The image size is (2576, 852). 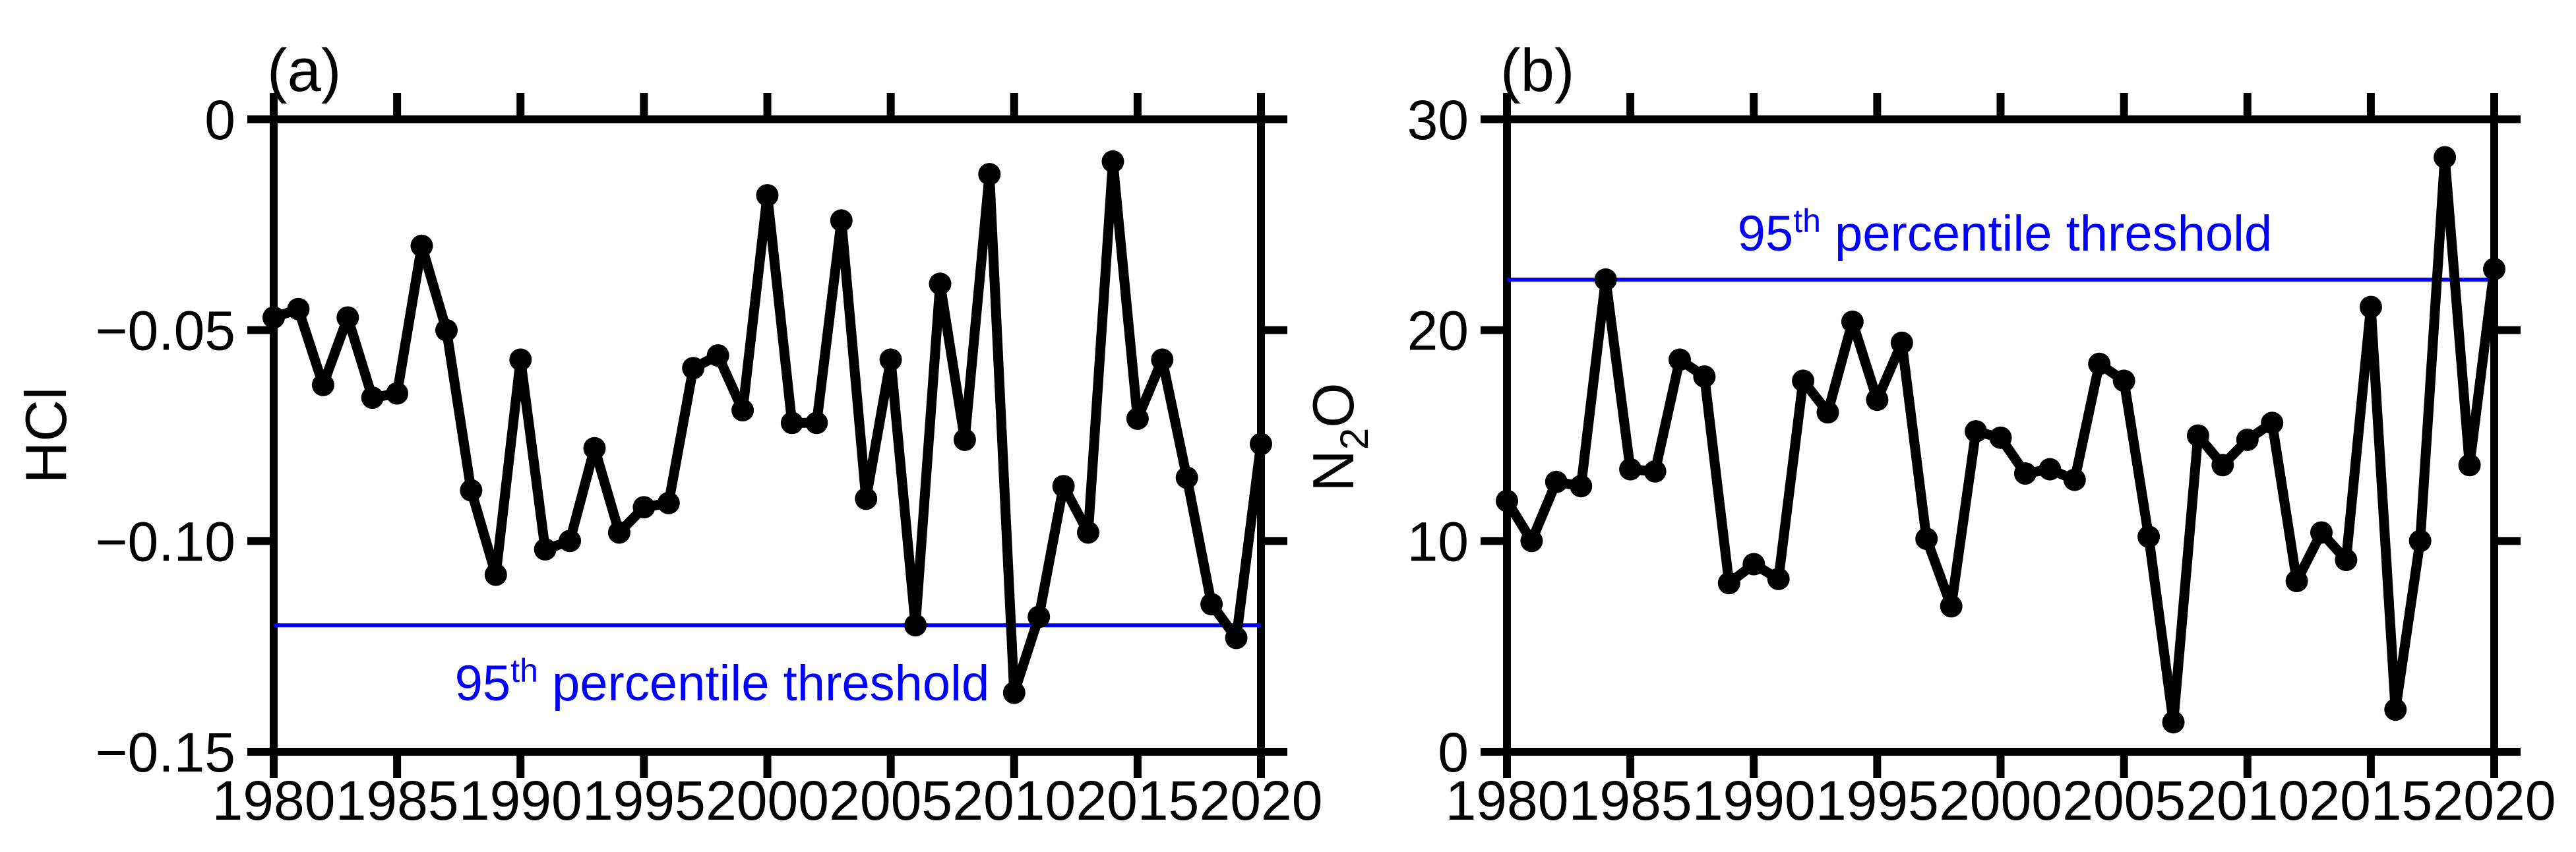 What do you see at coordinates (2005, 232) in the screenshot?
I see `threshold-label: 95th percentile threshold` at bounding box center [2005, 232].